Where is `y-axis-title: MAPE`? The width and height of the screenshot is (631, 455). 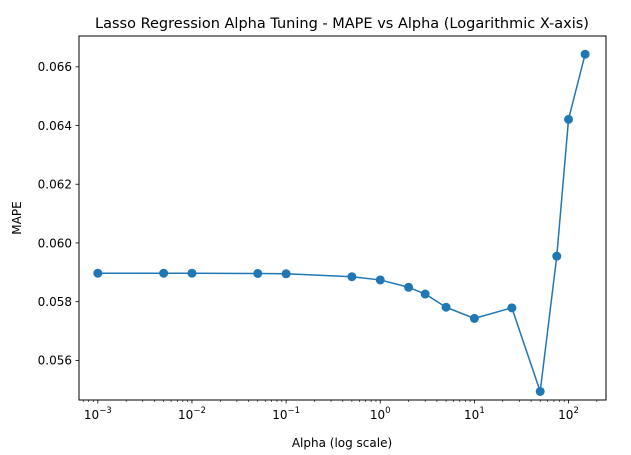
y-axis-title: MAPE is located at coordinates (17, 217).